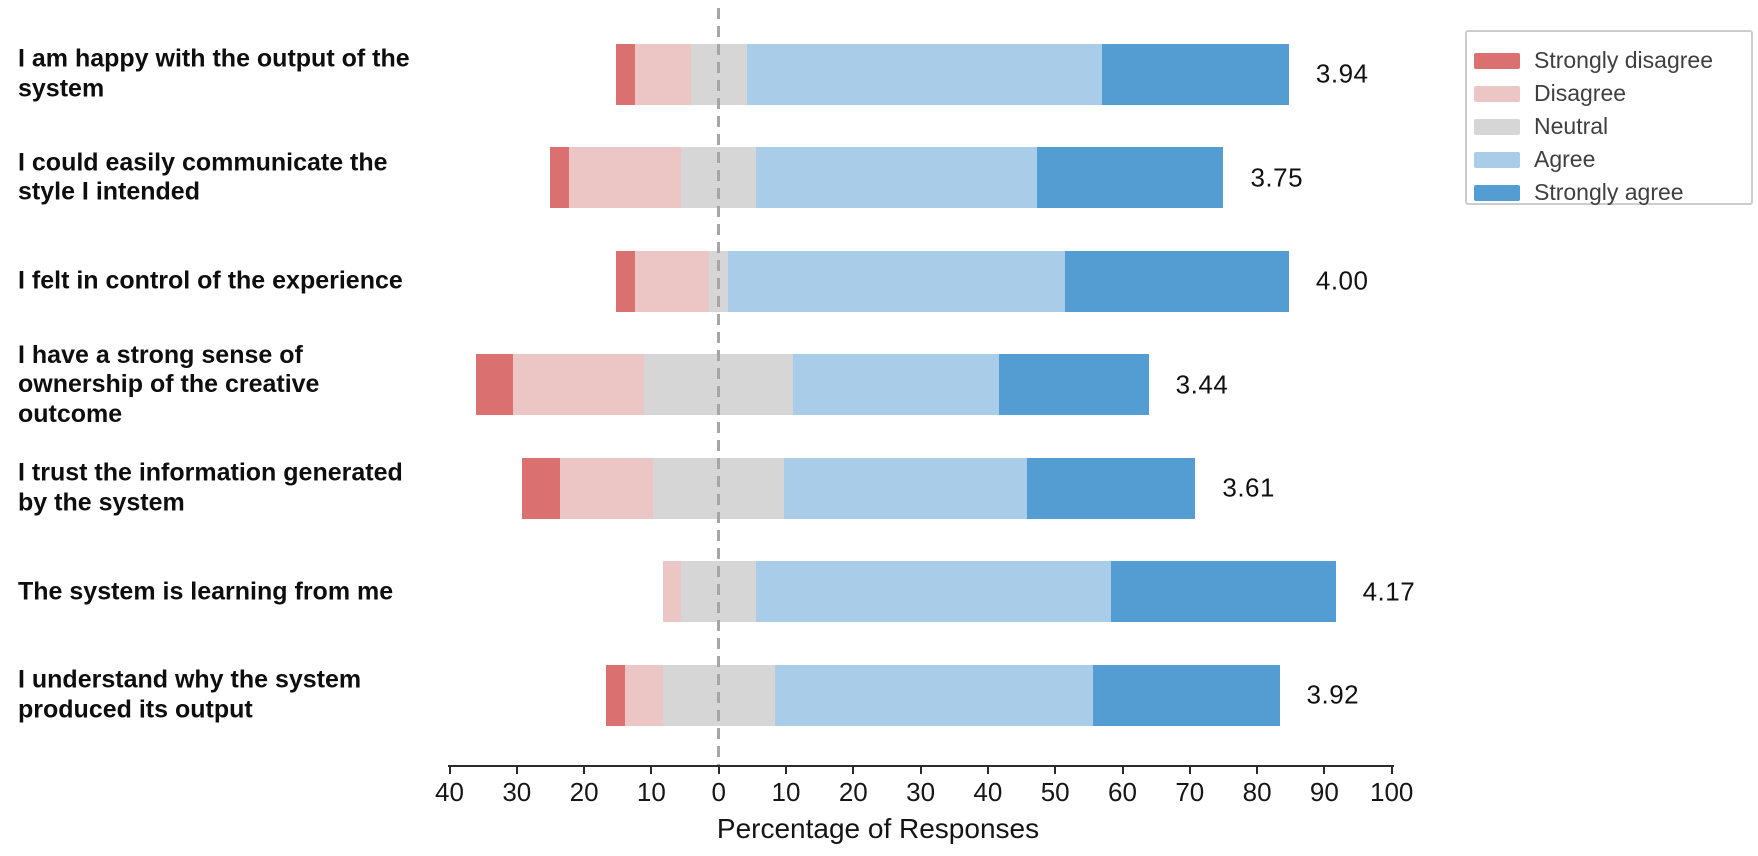 The image size is (1758, 856). What do you see at coordinates (718, 792) in the screenshot?
I see `x-tick-label: 0` at bounding box center [718, 792].